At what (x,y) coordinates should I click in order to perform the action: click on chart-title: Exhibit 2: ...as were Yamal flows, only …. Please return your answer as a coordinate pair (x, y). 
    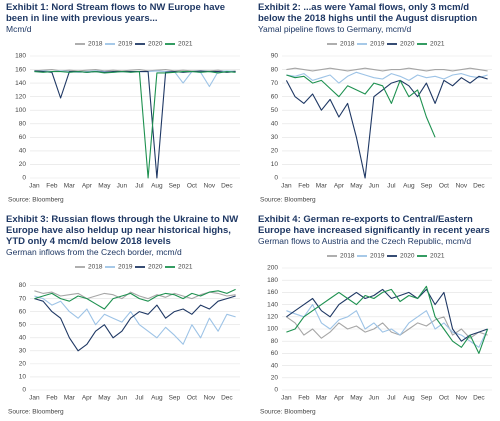
    Looking at the image, I should click on (368, 13).